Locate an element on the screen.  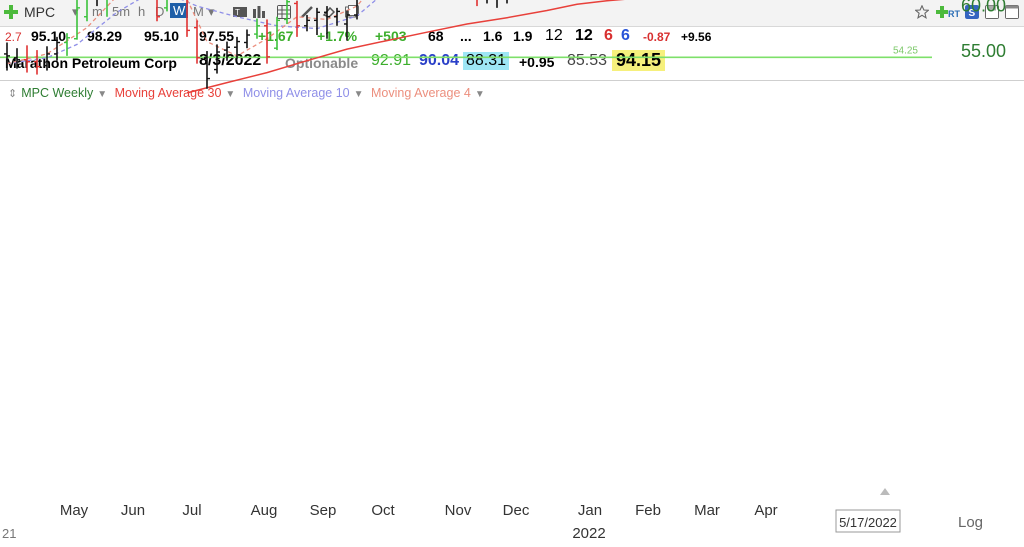
timeframe-chevron-icon: ▾ is located at coordinates (211, 11).